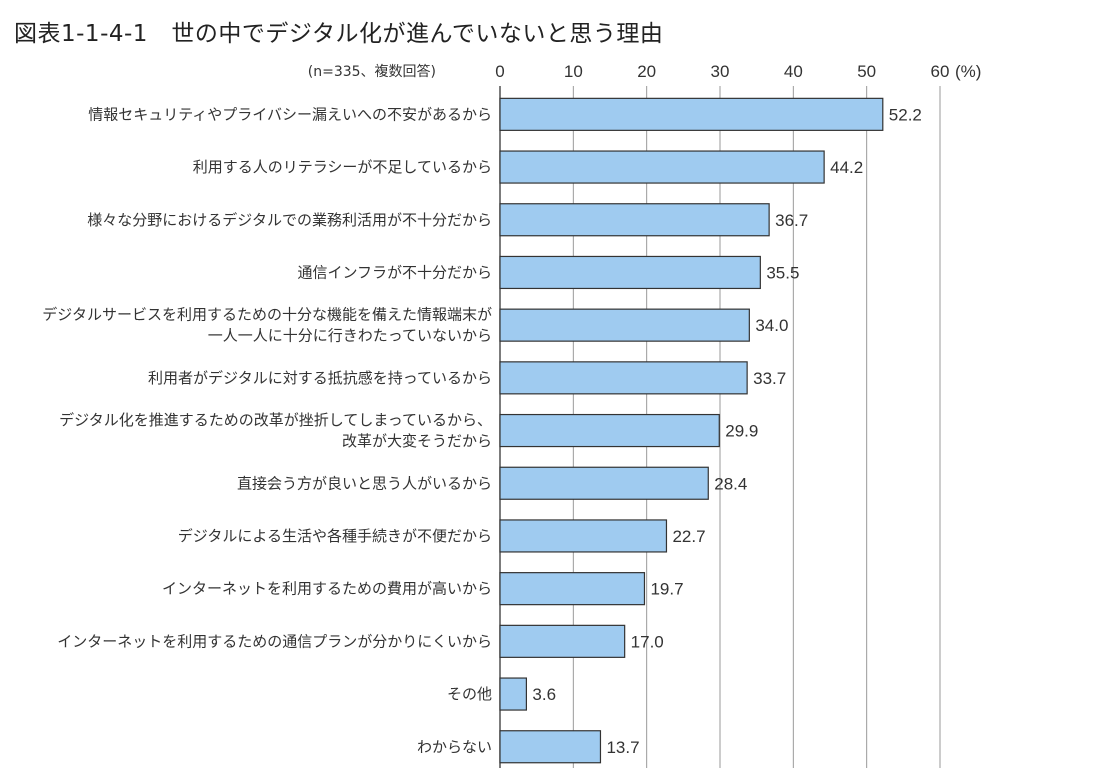 This screenshot has width=1120, height=772. Describe the element at coordinates (791, 220) in the screenshot. I see `value-label: 36.7` at that location.